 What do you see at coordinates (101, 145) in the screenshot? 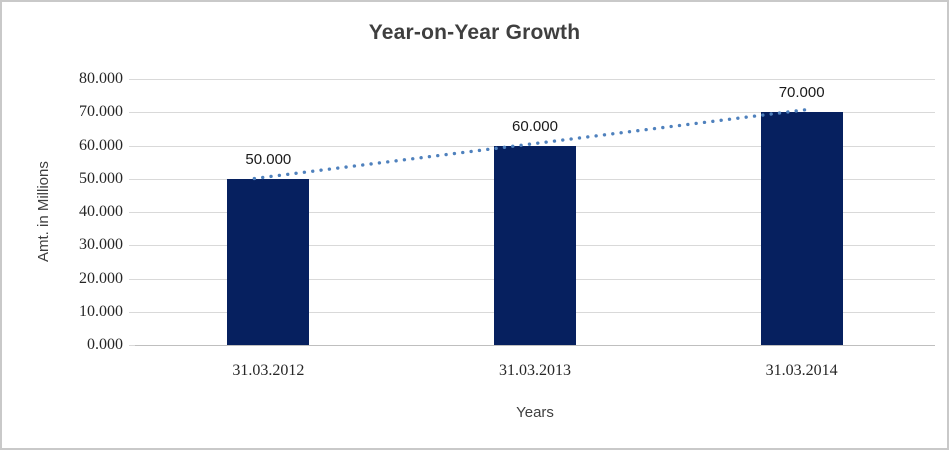
I see `y-tick-label: 60.000` at bounding box center [101, 145].